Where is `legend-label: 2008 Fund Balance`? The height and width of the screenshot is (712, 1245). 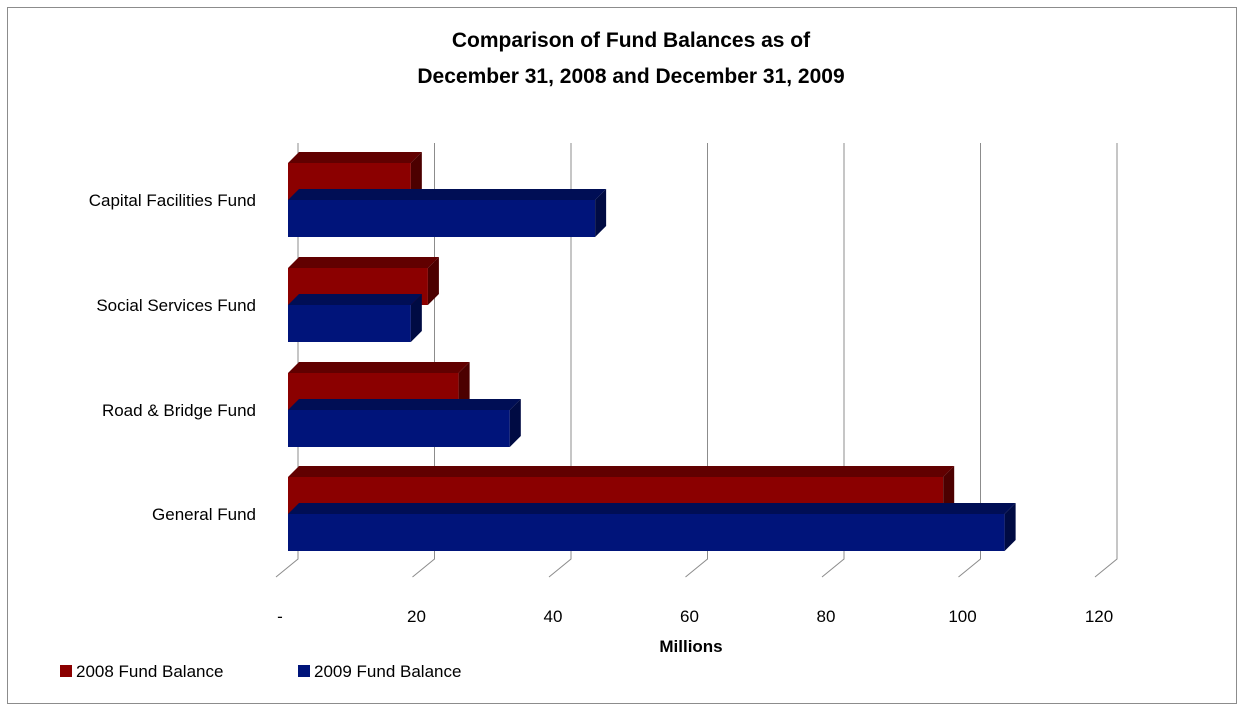 legend-label: 2008 Fund Balance is located at coordinates (149, 671).